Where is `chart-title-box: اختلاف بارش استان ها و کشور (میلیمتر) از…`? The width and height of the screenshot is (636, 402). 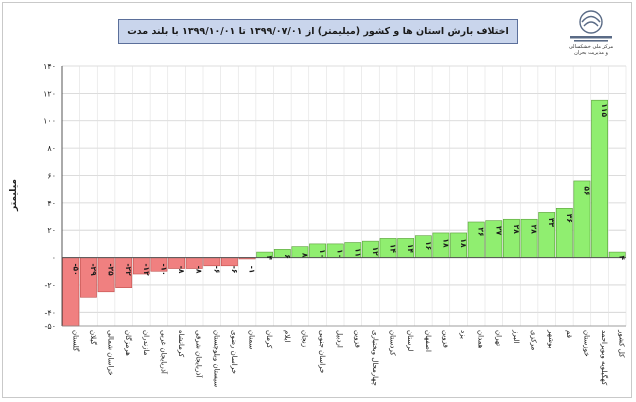 chart-title-box: اختلاف بارش استان ها و کشور (میلیمتر) از… is located at coordinates (318, 31).